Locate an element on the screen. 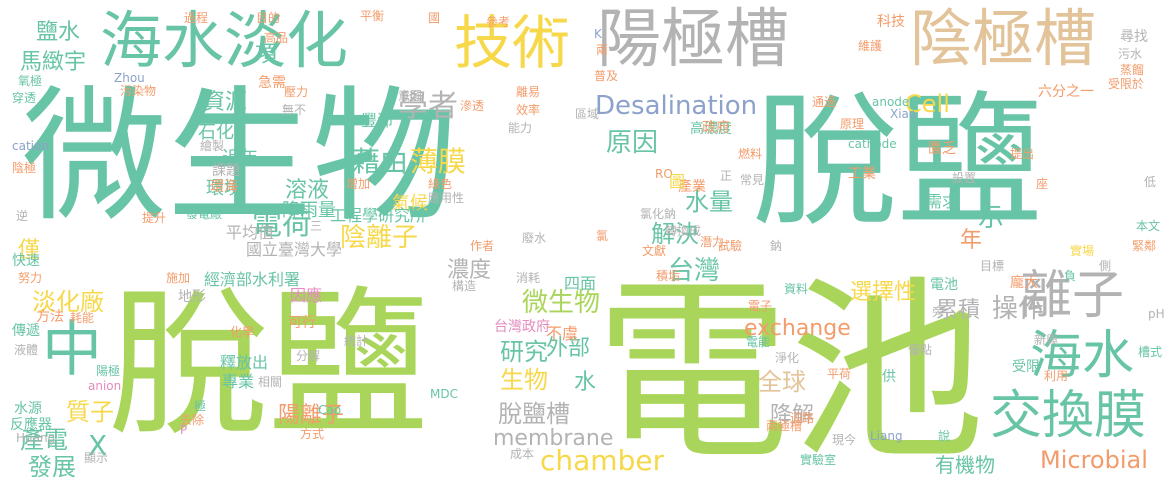  word-60: 國立臺灣大學 is located at coordinates (294, 249).